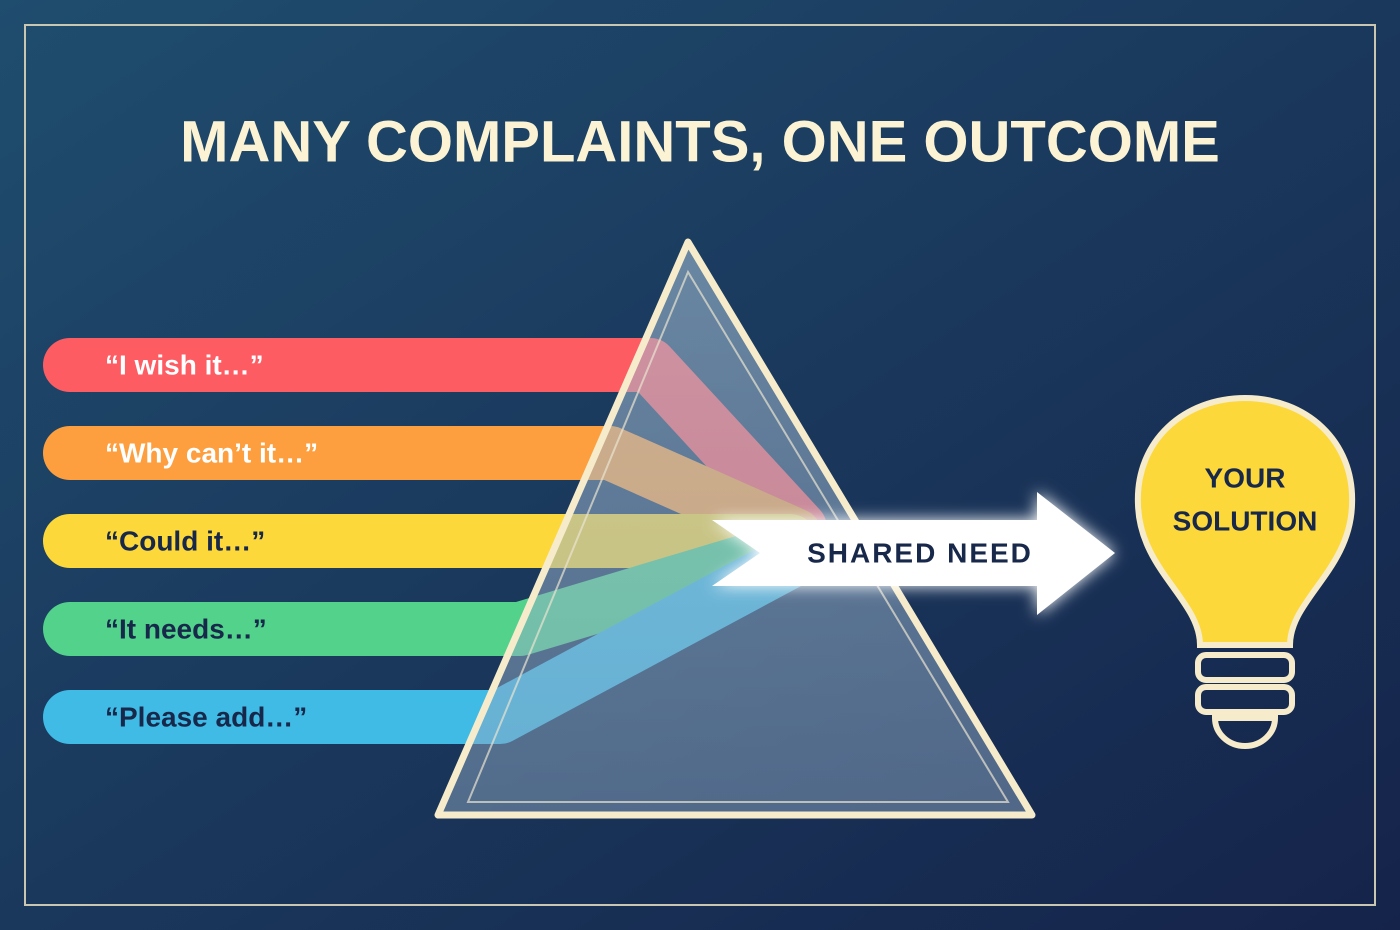 This screenshot has height=930, width=1400. What do you see at coordinates (211, 452) in the screenshot?
I see `complaint-label: “Why can’t it…”` at bounding box center [211, 452].